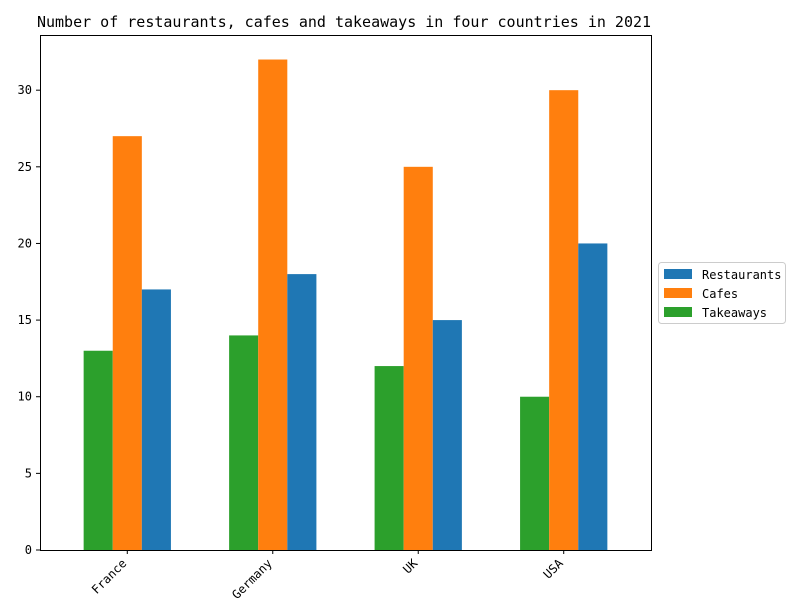 This screenshot has height=600, width=800. Describe the element at coordinates (678, 312) in the screenshot. I see `legend-swatch-takeaways` at that location.